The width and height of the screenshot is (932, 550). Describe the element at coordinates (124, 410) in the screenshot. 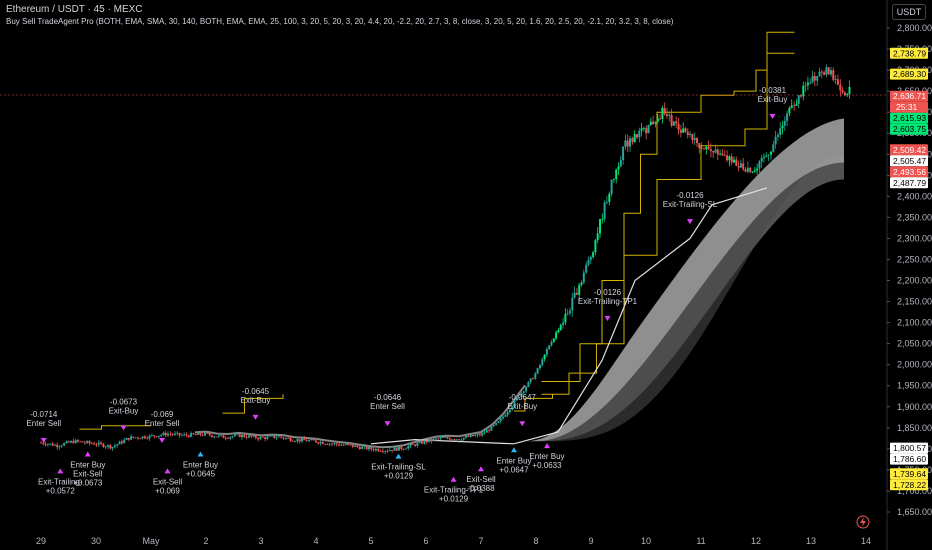

I see `signal-text-3-1: Exit-Buy` at that location.